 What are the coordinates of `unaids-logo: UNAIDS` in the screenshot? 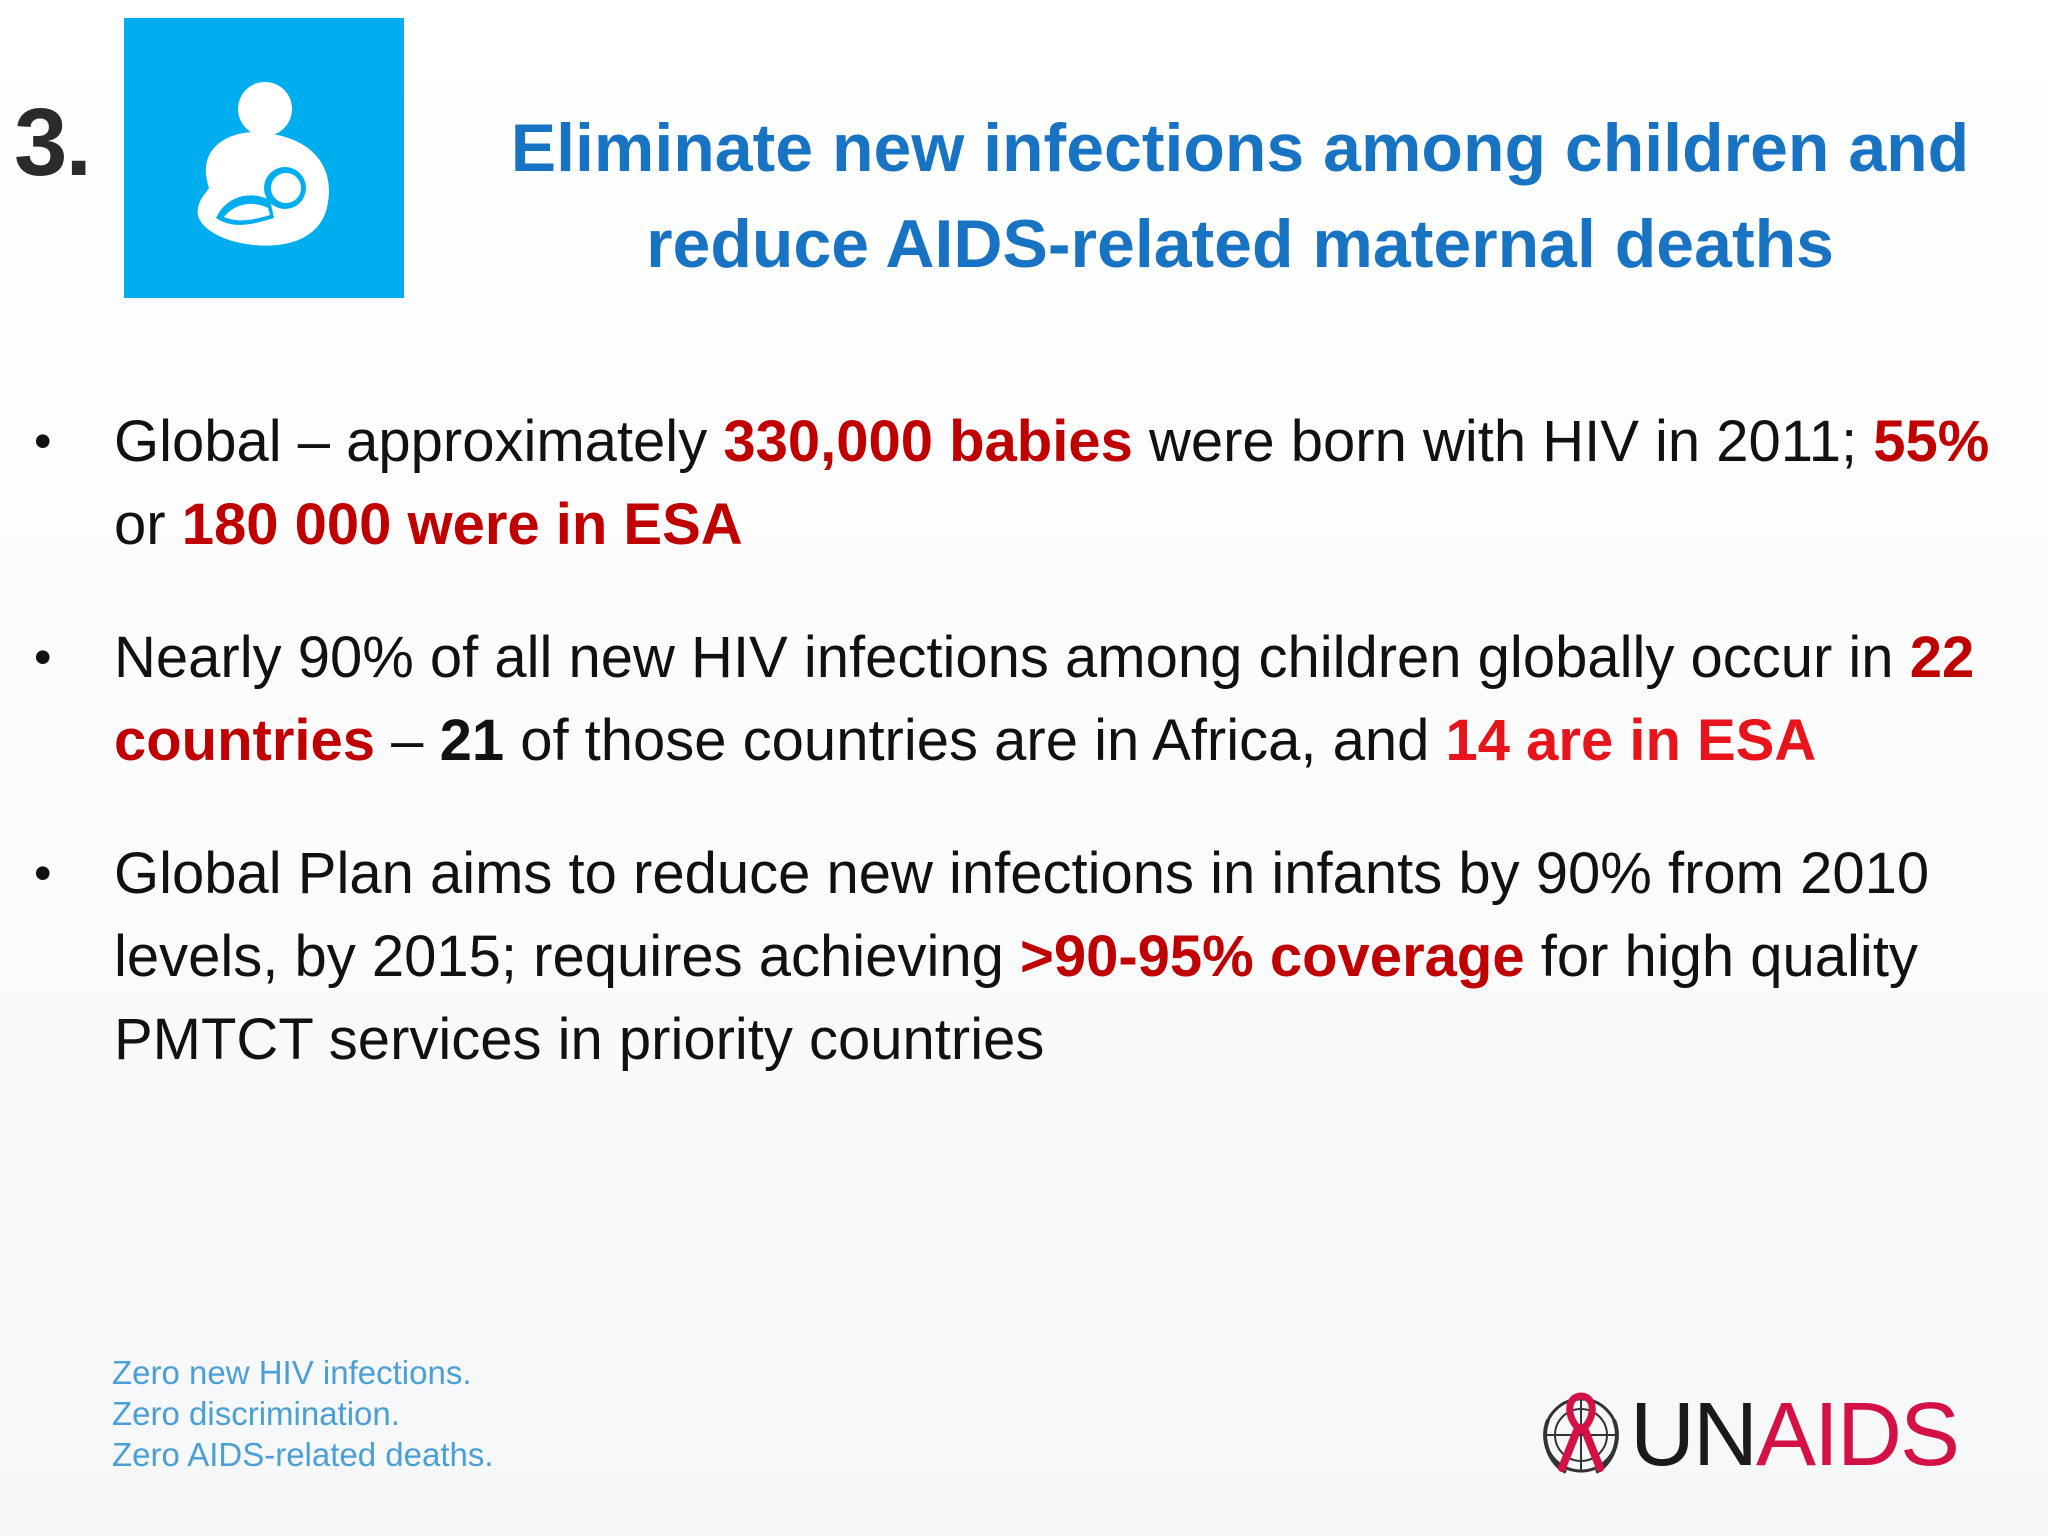 It's located at (1748, 1437).